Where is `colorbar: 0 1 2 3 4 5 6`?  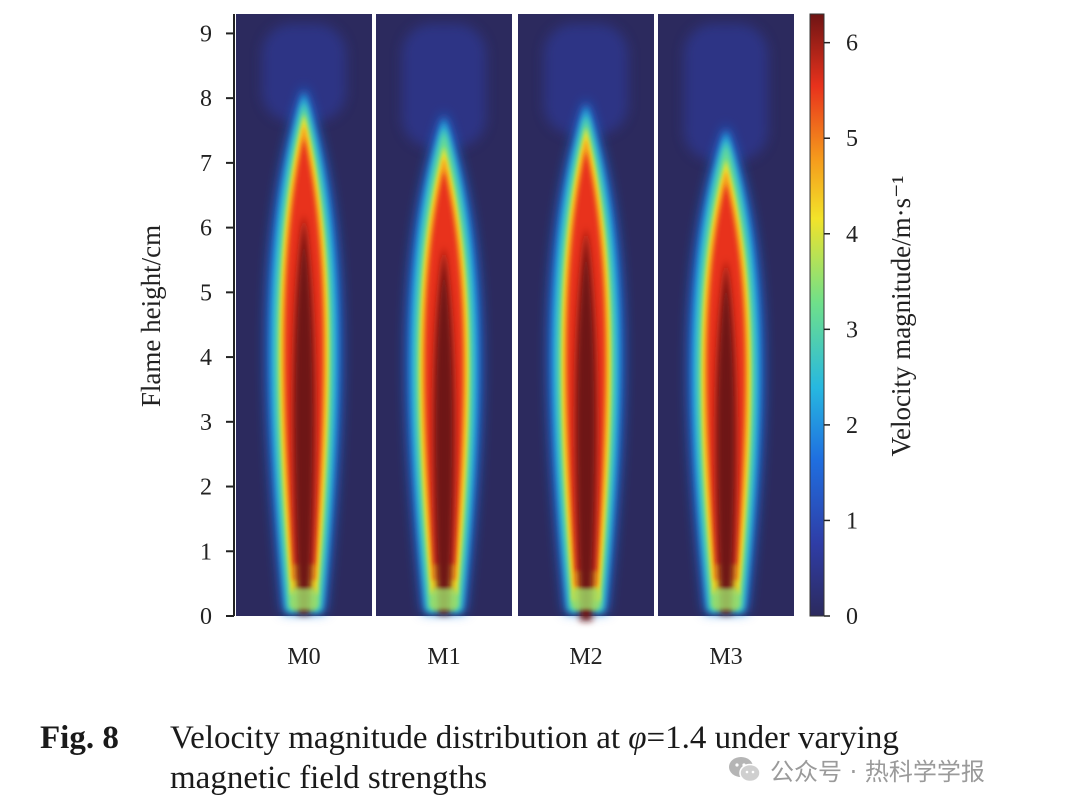
colorbar: 0 1 2 3 4 5 6 is located at coordinates (833, 321).